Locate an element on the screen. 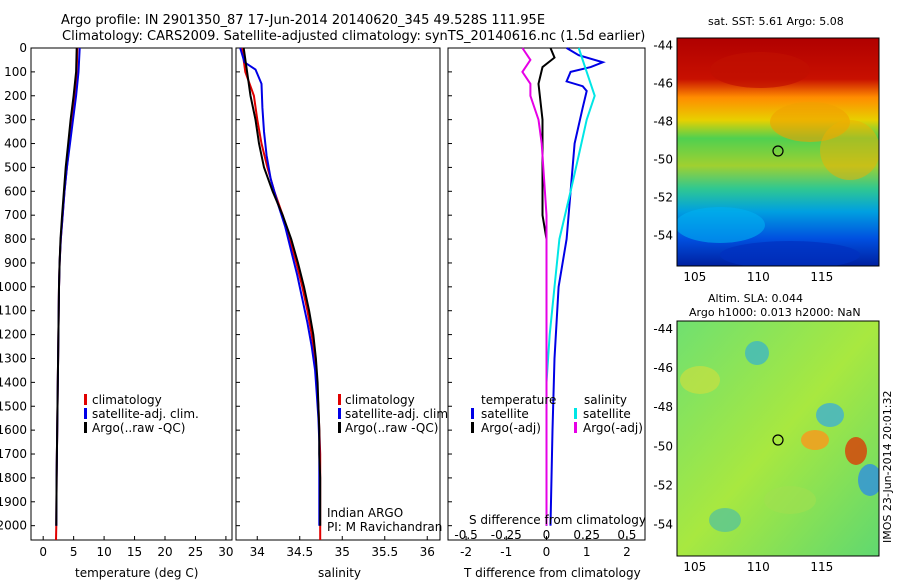 Image resolution: width=900 pixels, height=580 pixels. x-tick-label-0-0: 0 is located at coordinates (43, 552).